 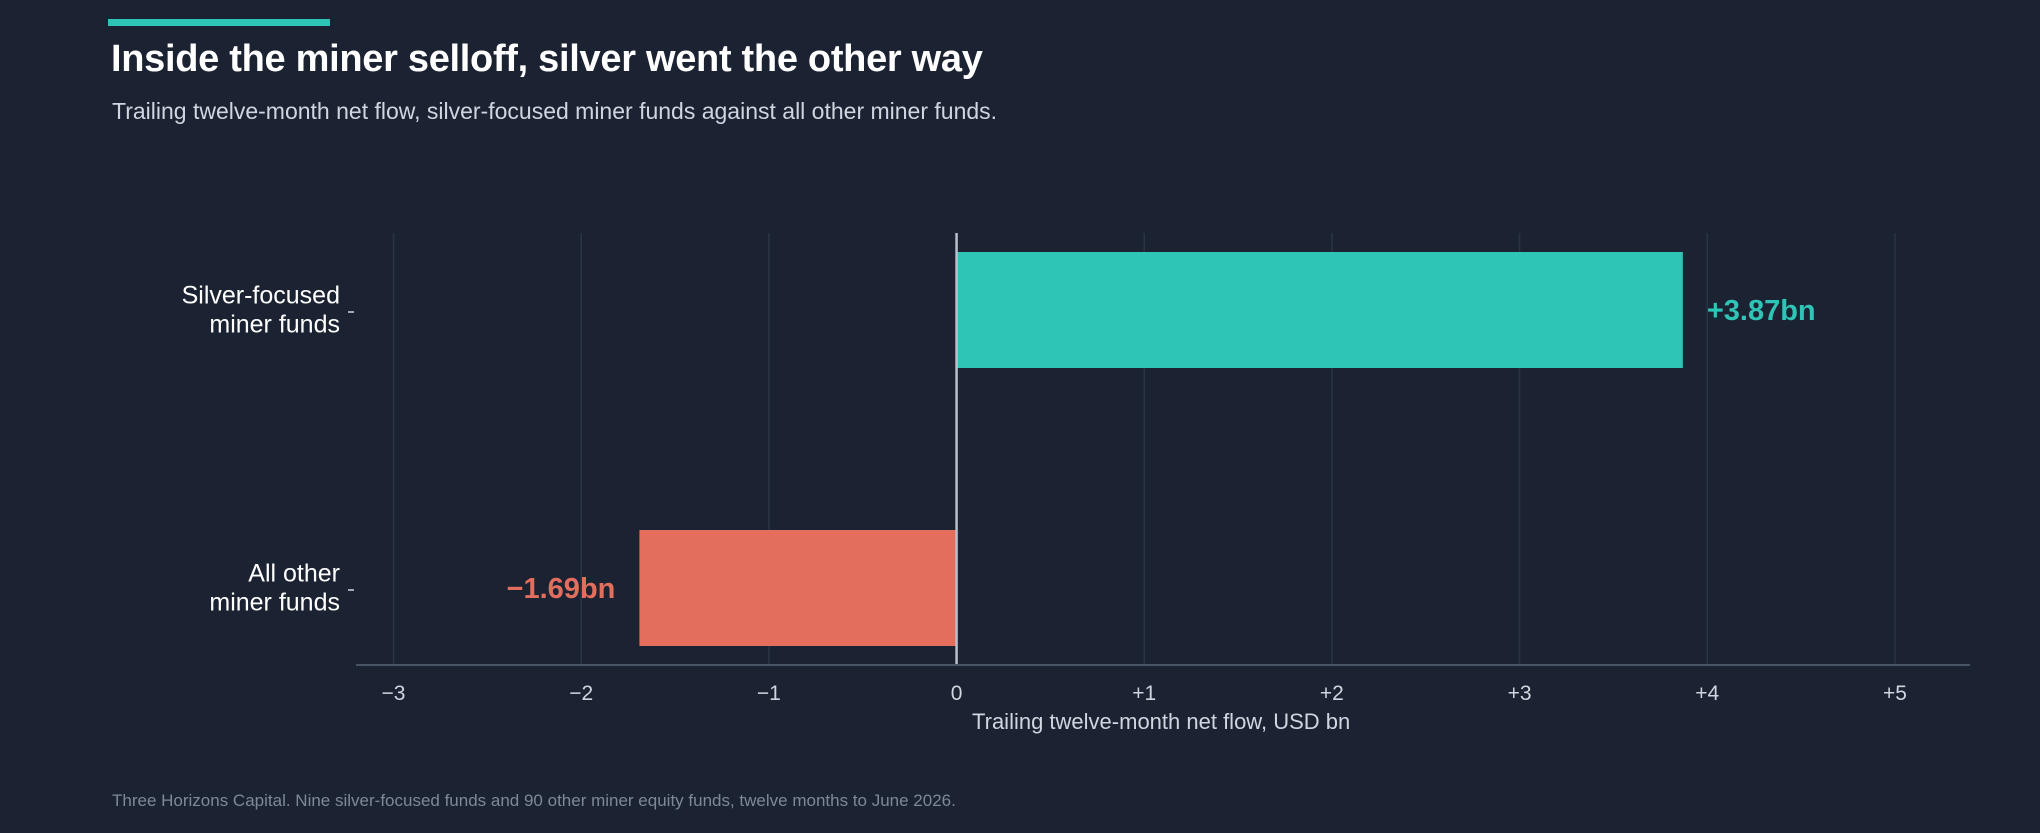 I want to click on x-tick-label-1: −2, so click(x=581, y=693).